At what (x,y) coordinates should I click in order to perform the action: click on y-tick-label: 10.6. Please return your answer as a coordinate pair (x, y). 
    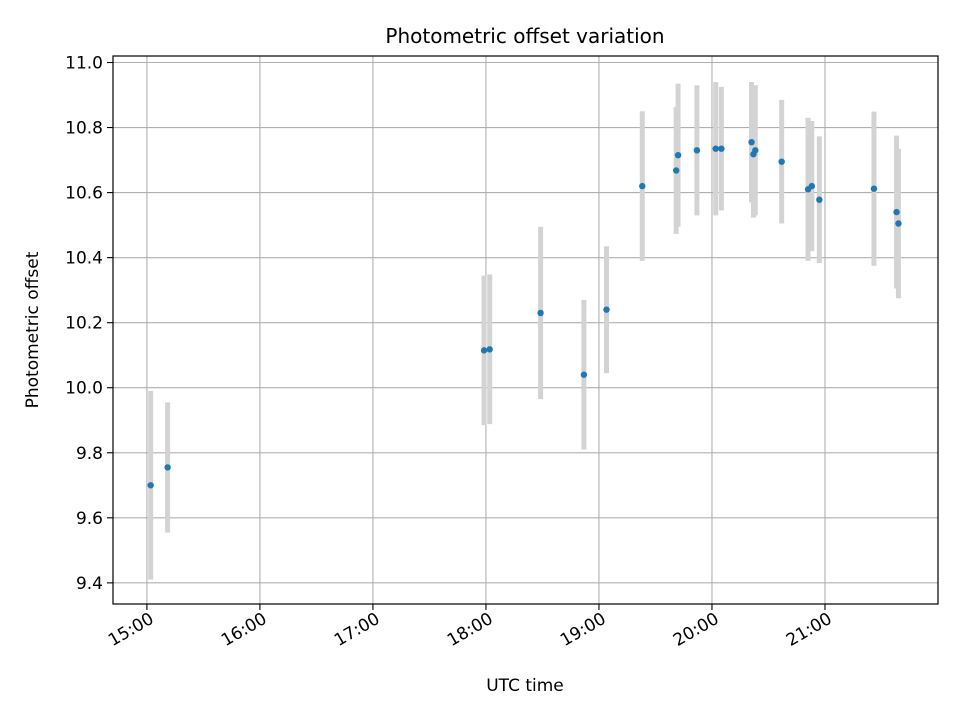
    Looking at the image, I should click on (84, 194).